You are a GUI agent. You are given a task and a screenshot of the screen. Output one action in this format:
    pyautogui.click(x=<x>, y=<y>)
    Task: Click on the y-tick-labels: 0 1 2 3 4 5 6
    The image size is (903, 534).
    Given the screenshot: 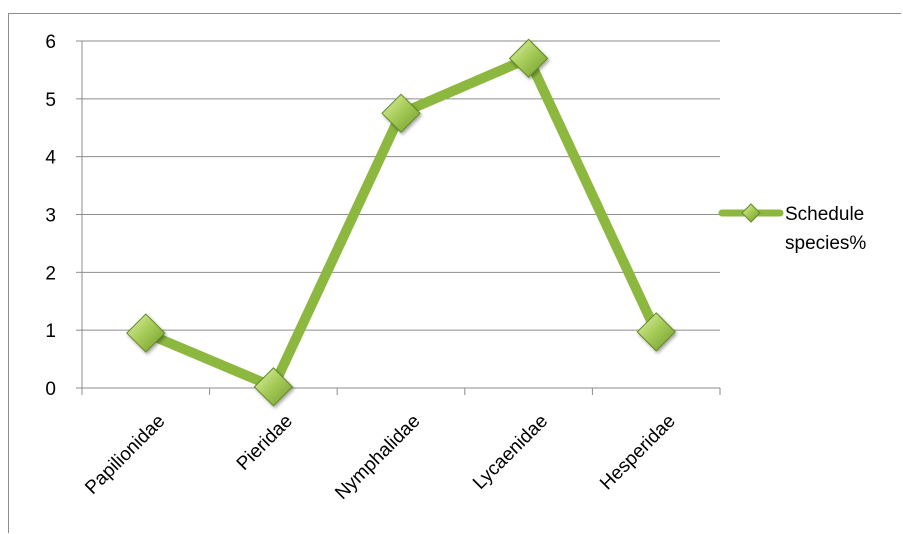 What is the action you would take?
    pyautogui.click(x=50, y=216)
    